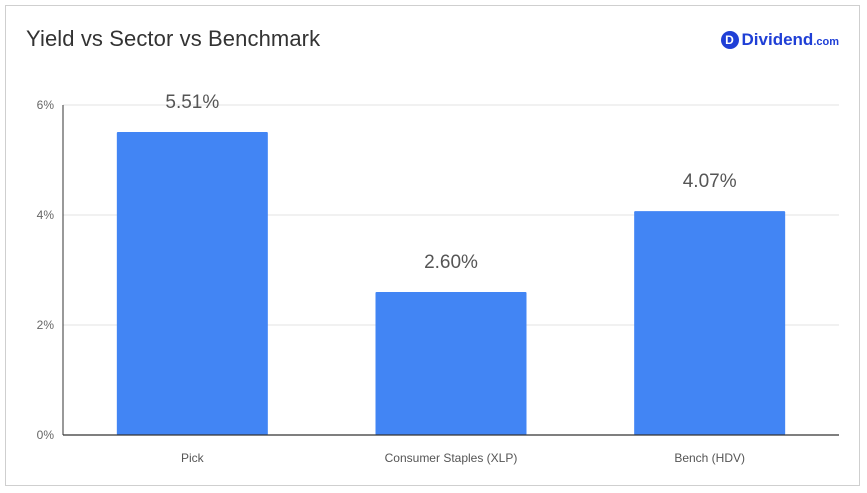 The width and height of the screenshot is (867, 493). Describe the element at coordinates (451, 458) in the screenshot. I see `x-tick-label: Consumer Staples (XLP)` at that location.